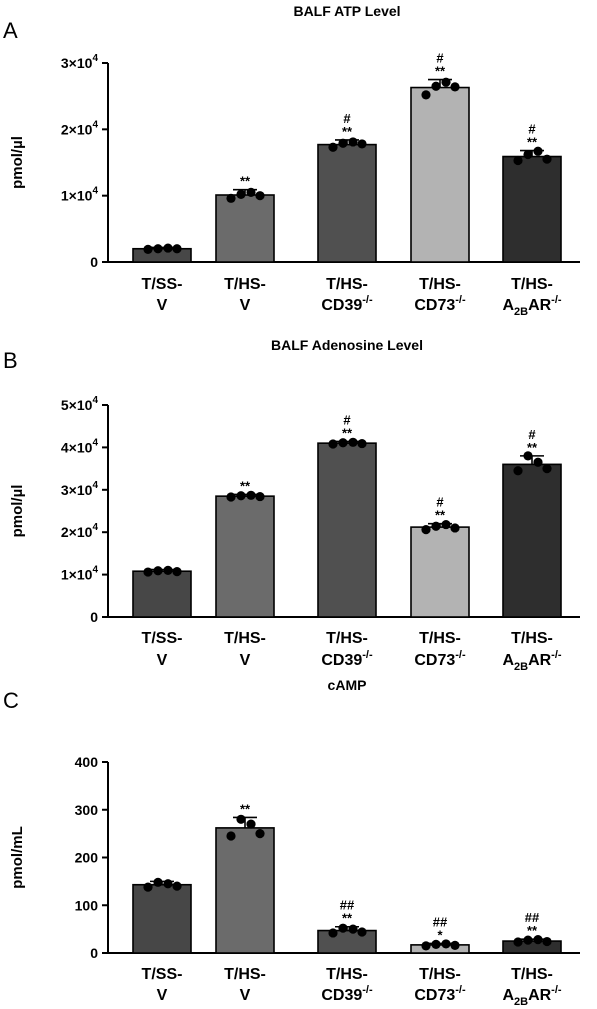  I want to click on y-tick-label: 0, so click(94, 262).